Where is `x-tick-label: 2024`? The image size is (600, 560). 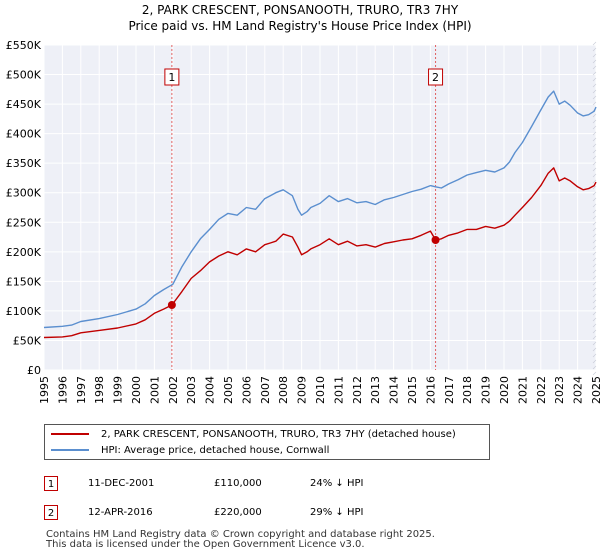
x-tick-label: 2024 is located at coordinates (578, 390).